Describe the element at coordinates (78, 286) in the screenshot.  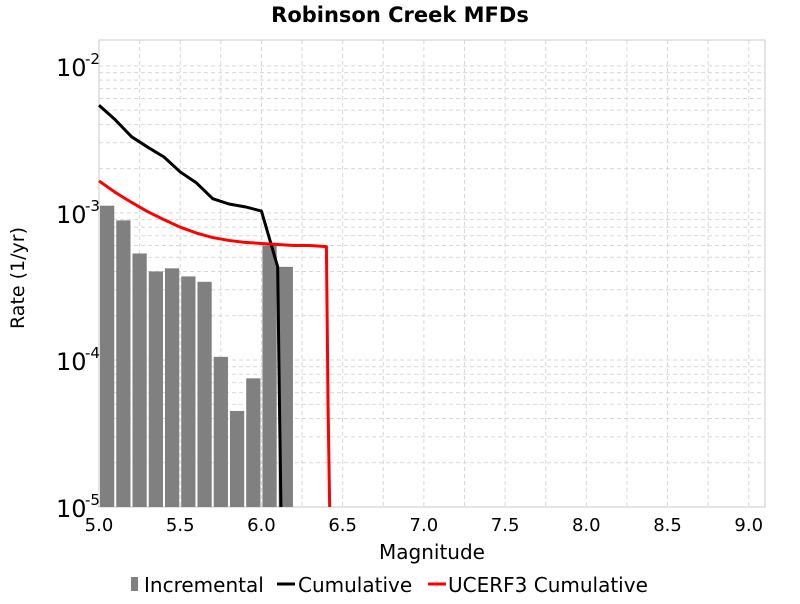
I see `y-tick-labels: 10-210-310-410-5` at that location.